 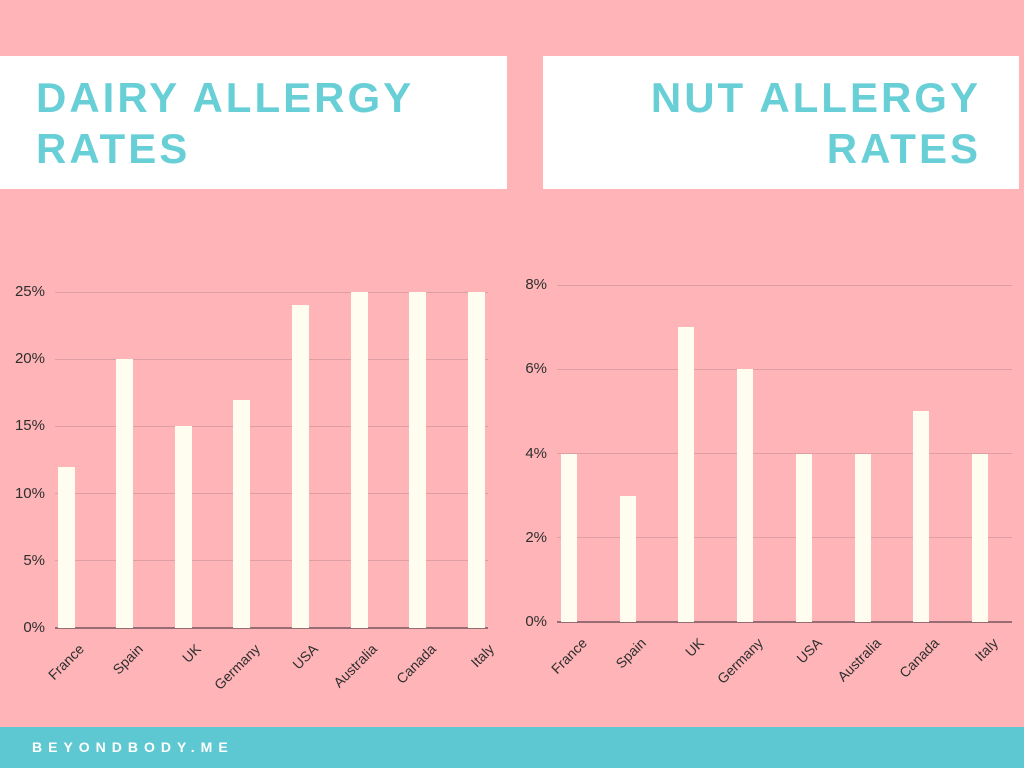 What do you see at coordinates (29, 493) in the screenshot?
I see `y-axis-label: 10%` at bounding box center [29, 493].